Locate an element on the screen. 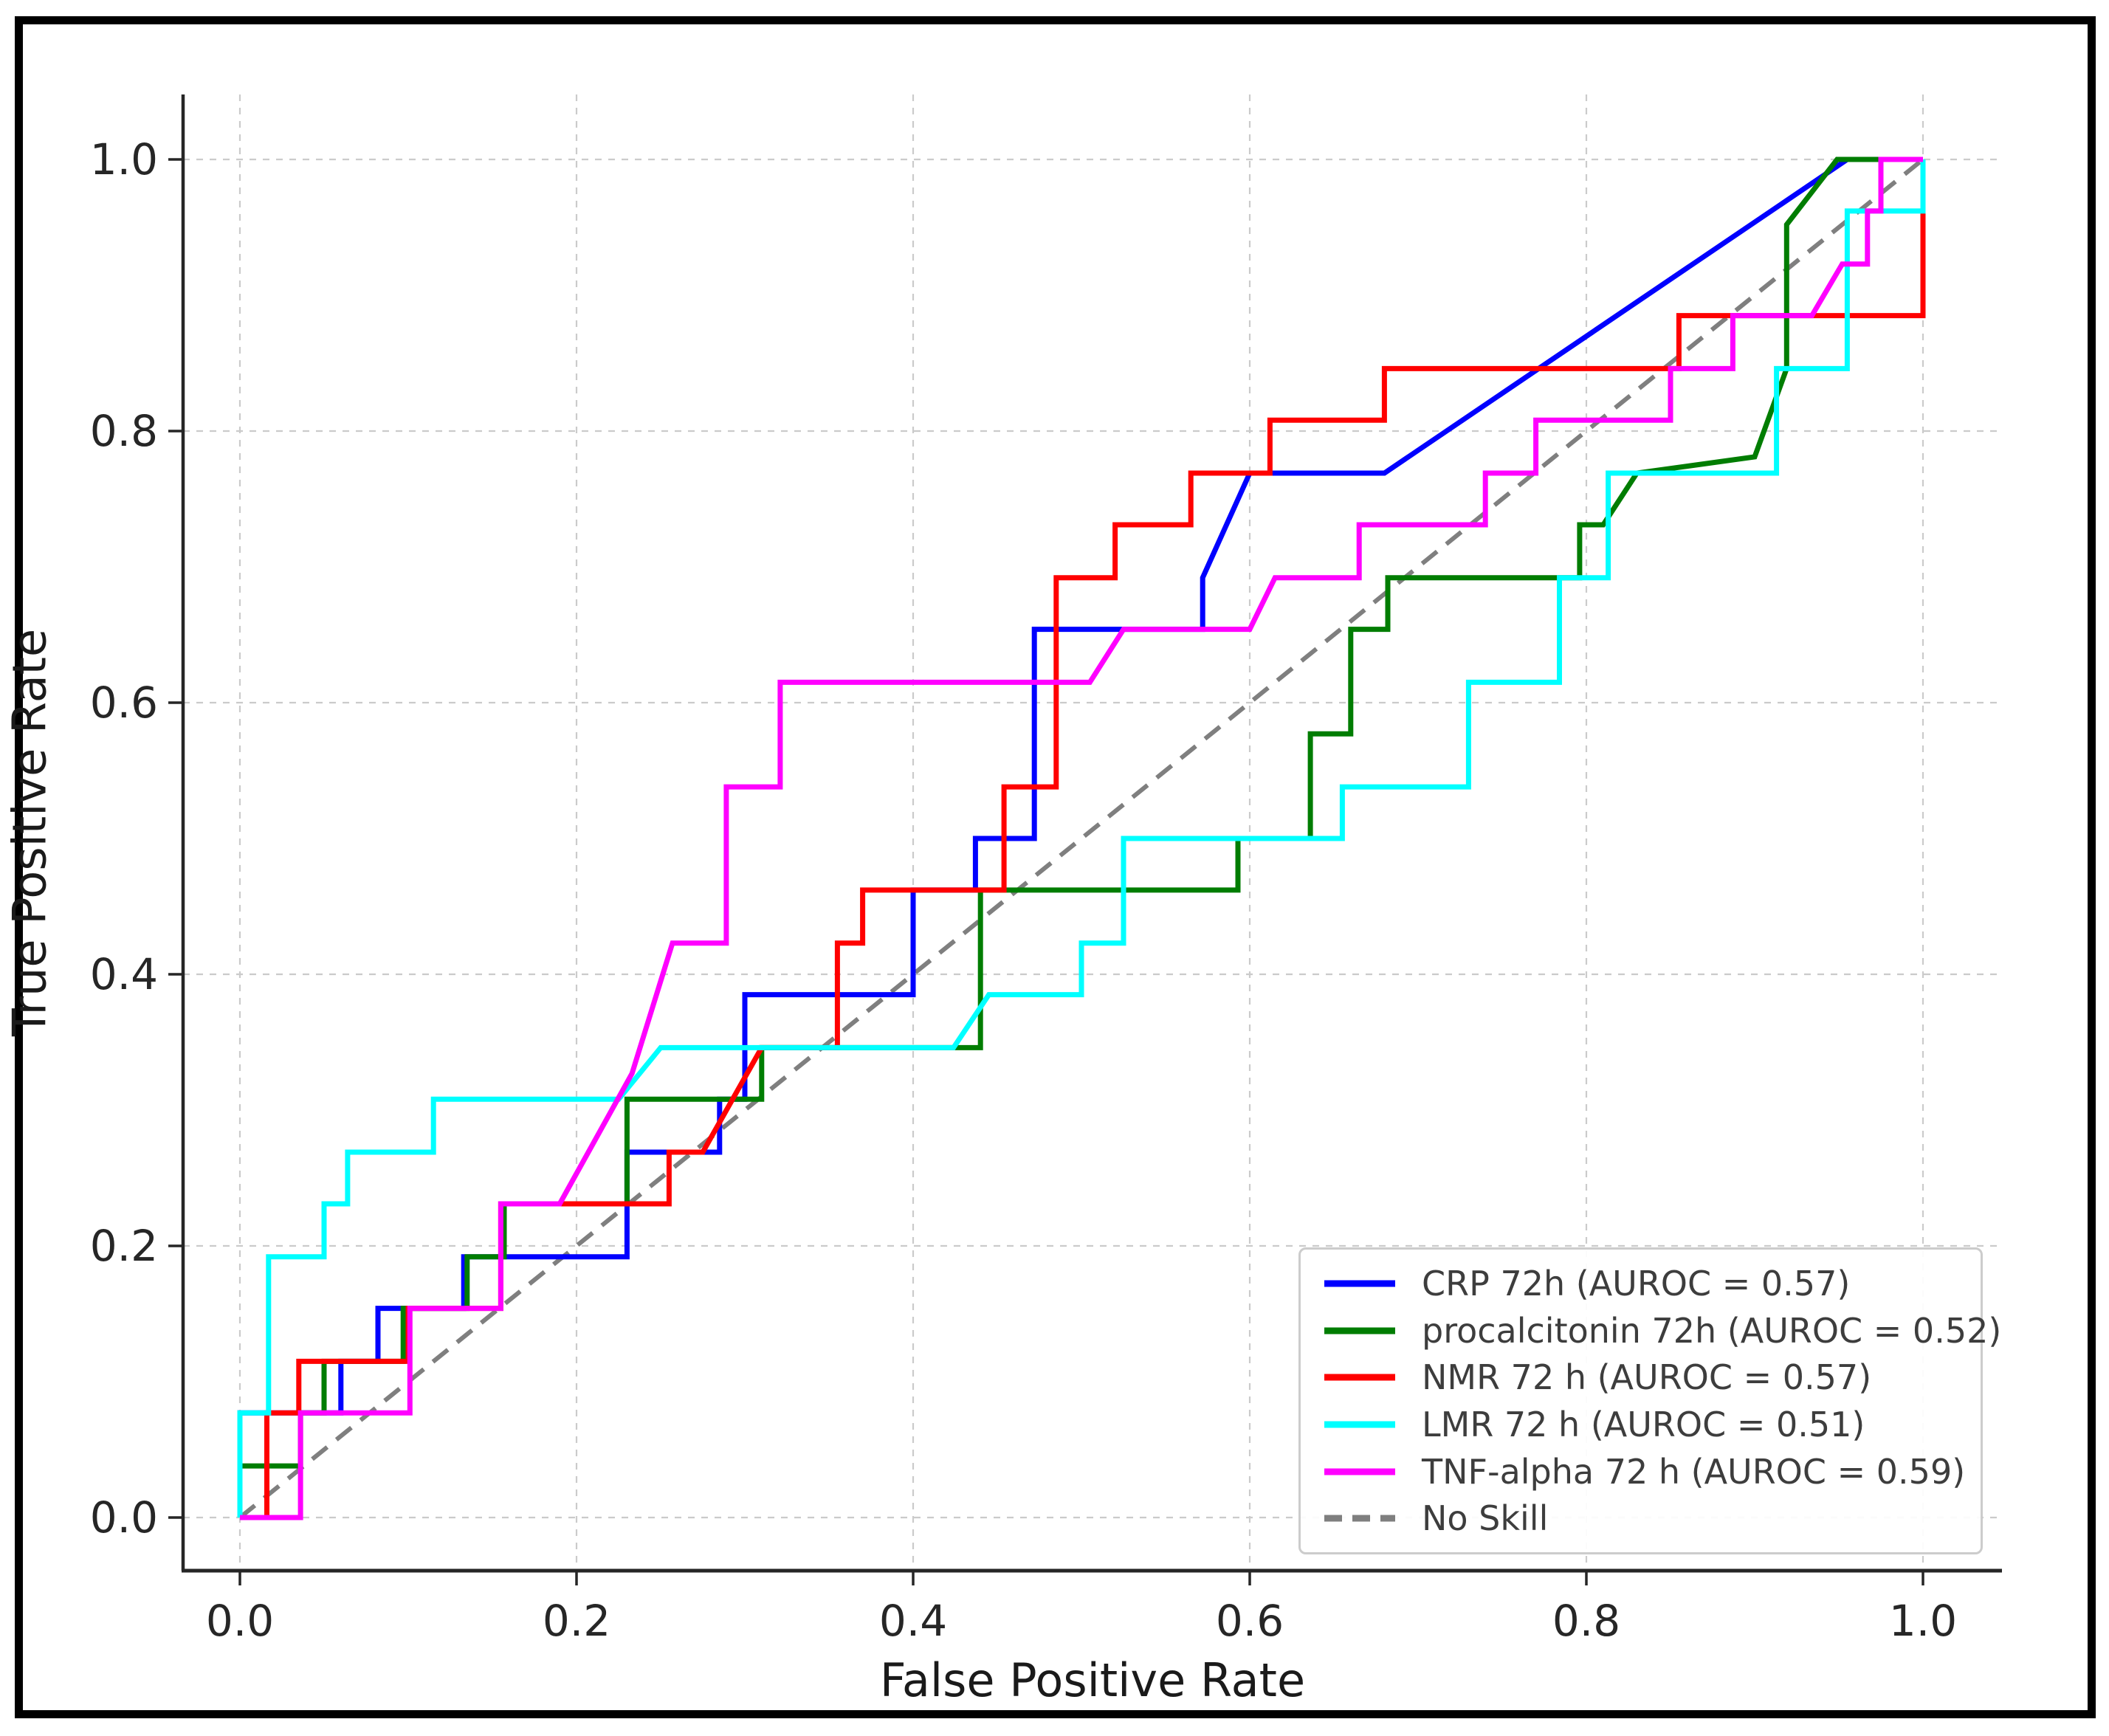 Image resolution: width=2109 pixels, height=1736 pixels. legend-row: CRP 72h (AUROC = 0.57) is located at coordinates (1644, 1283).